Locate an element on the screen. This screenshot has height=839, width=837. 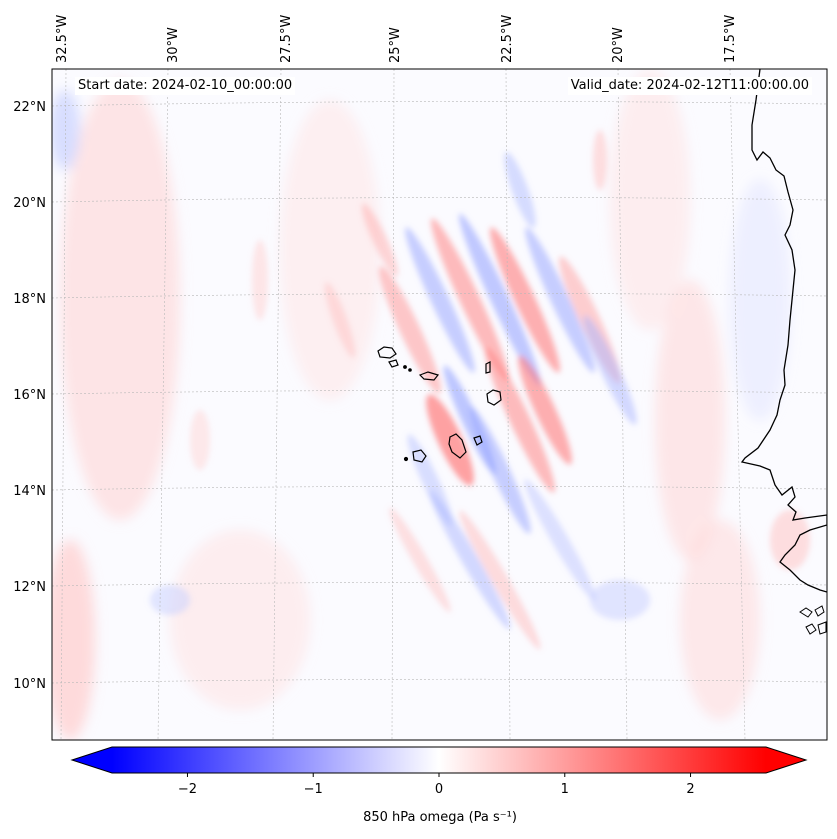
lat-label: 18°N is located at coordinates (29, 299).